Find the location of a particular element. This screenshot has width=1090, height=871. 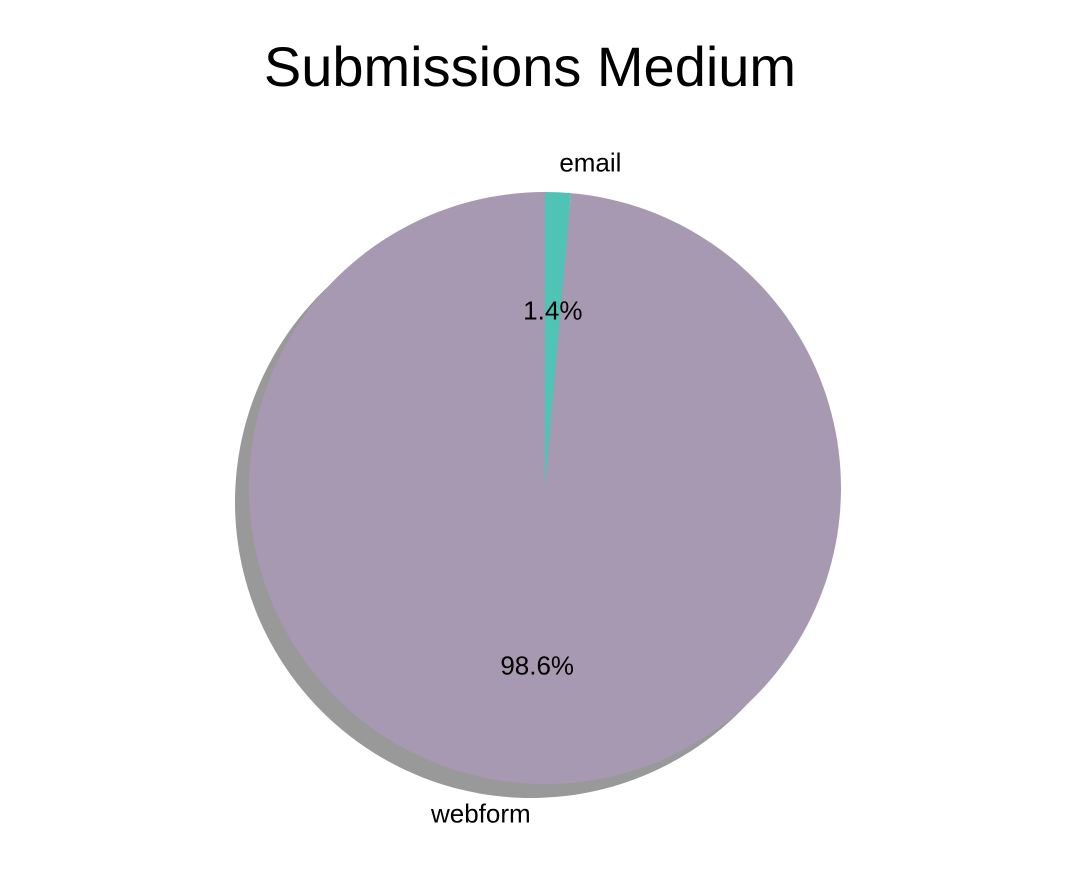

slice-label-email: email is located at coordinates (590, 163).